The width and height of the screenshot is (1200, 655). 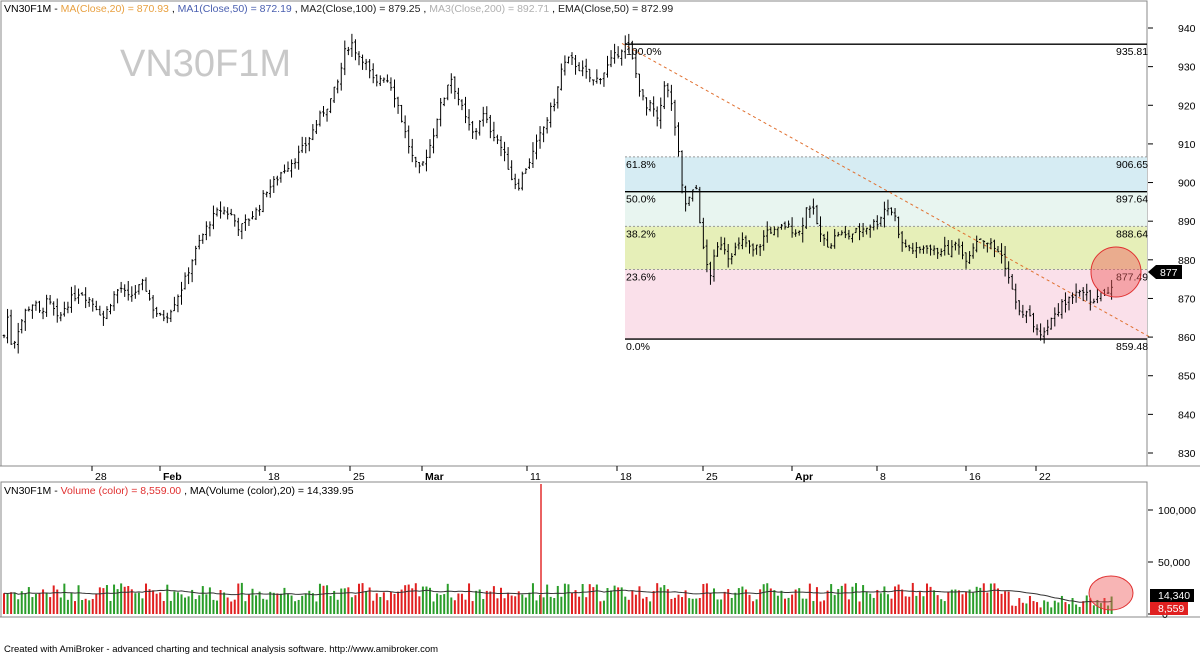 I want to click on price-tick-label: 870, so click(x=1187, y=299).